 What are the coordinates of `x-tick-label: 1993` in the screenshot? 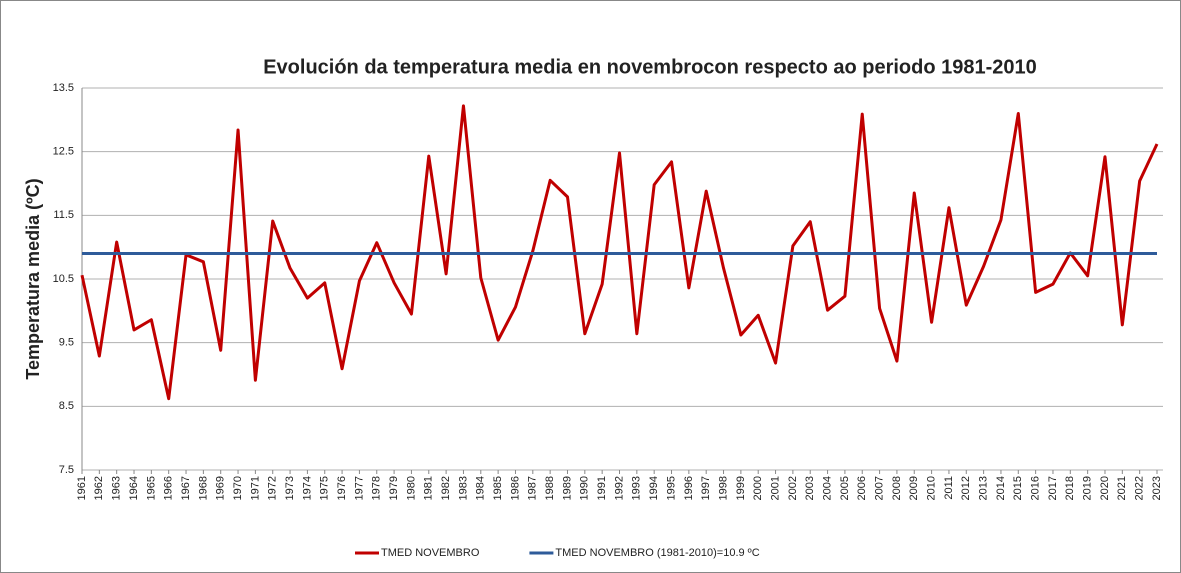 It's located at (637, 488).